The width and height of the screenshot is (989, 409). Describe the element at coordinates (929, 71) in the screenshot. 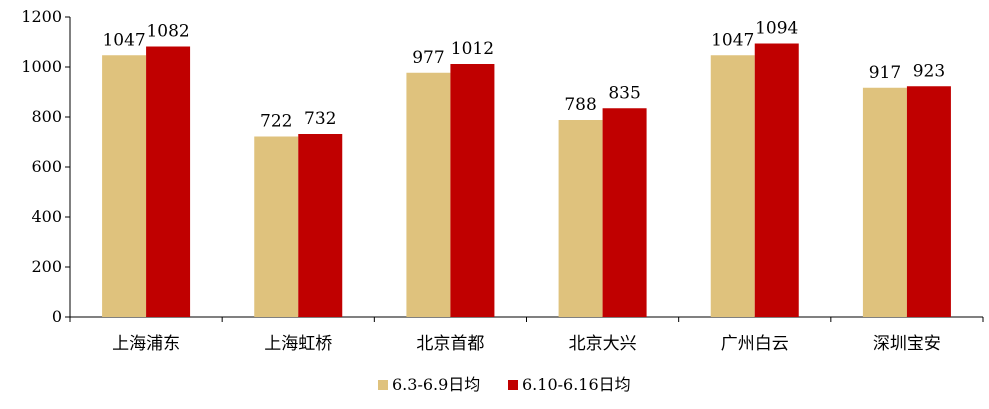

I see `bar-value-label: 923` at that location.